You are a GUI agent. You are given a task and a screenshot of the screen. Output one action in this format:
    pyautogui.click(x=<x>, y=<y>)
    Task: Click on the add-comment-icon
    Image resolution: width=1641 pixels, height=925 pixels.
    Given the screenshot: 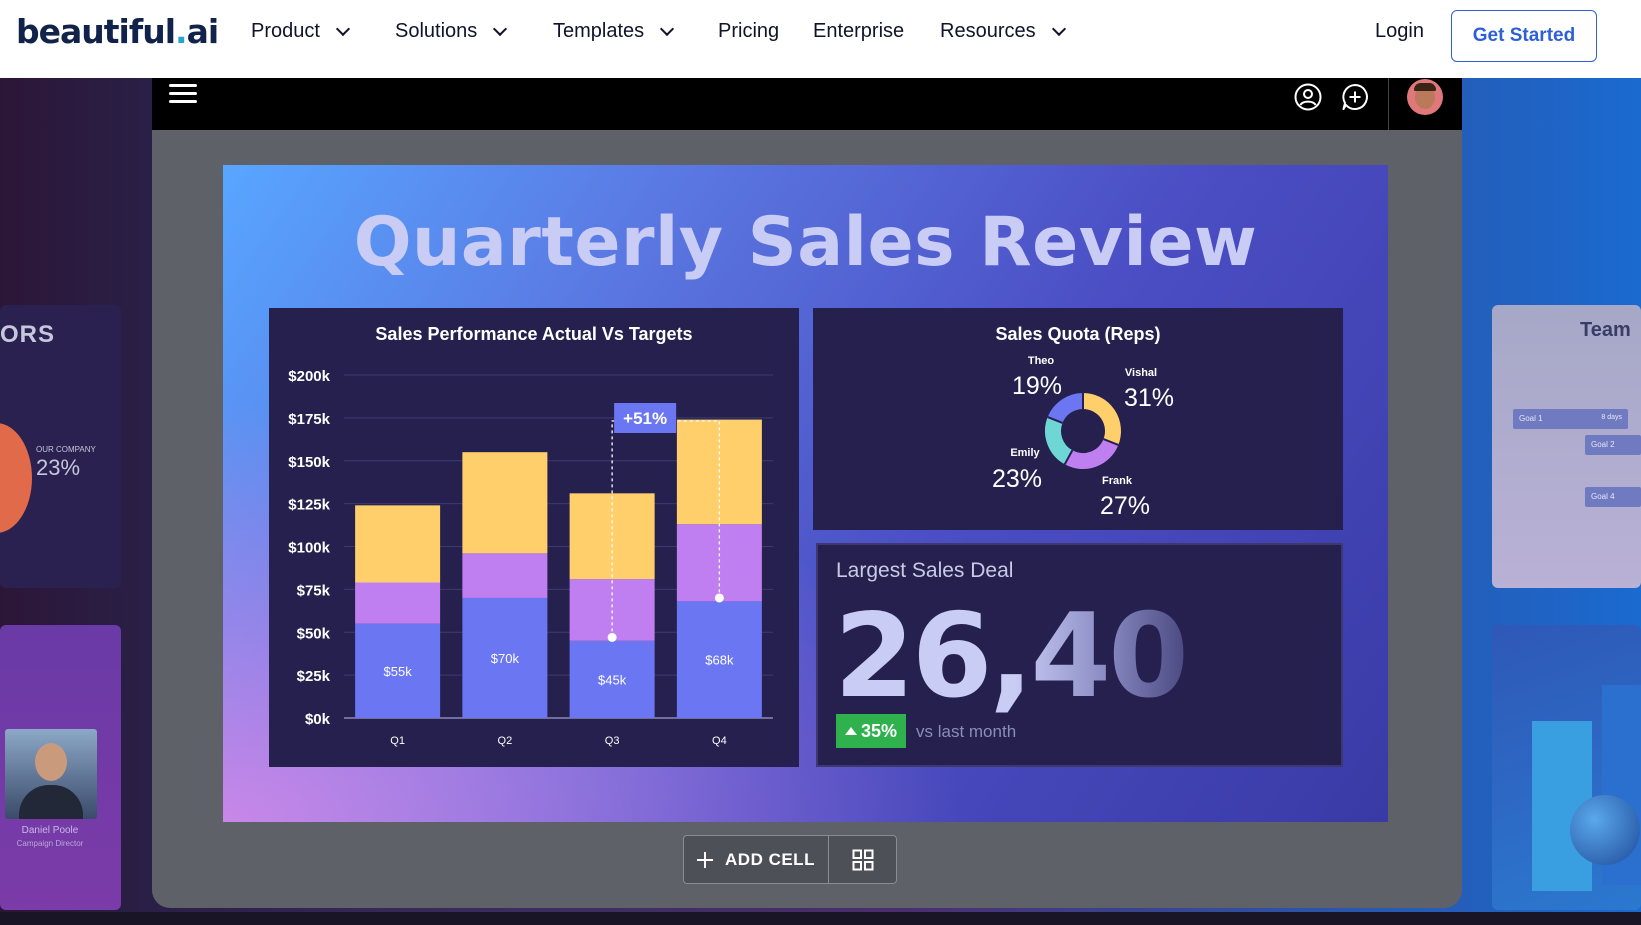 What is the action you would take?
    pyautogui.click(x=1355, y=97)
    